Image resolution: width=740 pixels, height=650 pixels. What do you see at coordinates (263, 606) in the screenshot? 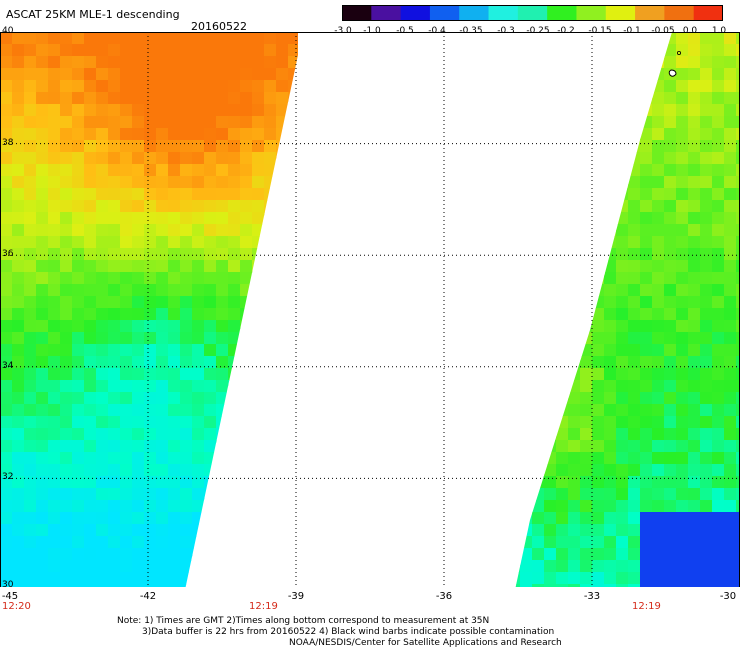
I see `time-mid: 12:19` at bounding box center [263, 606].